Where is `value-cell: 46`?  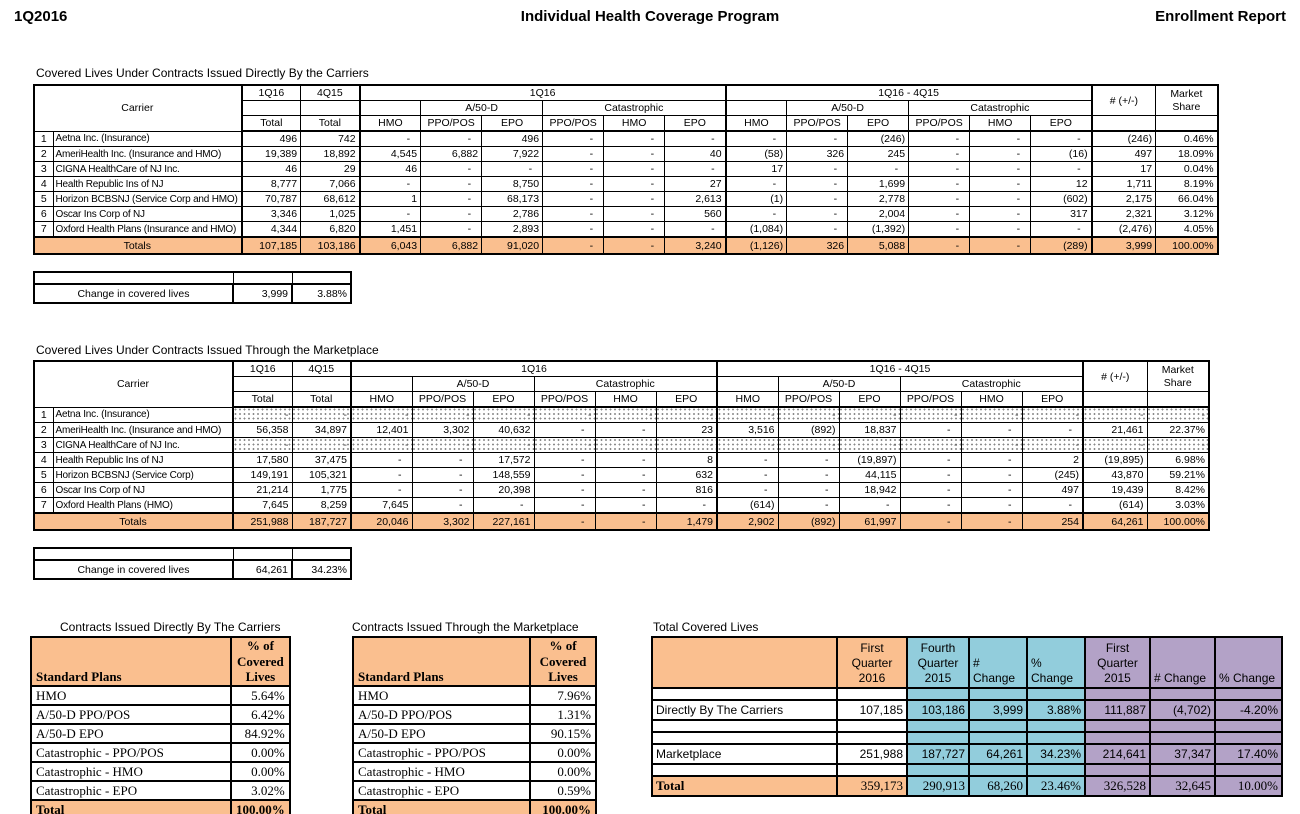
value-cell: 46 is located at coordinates (390, 169).